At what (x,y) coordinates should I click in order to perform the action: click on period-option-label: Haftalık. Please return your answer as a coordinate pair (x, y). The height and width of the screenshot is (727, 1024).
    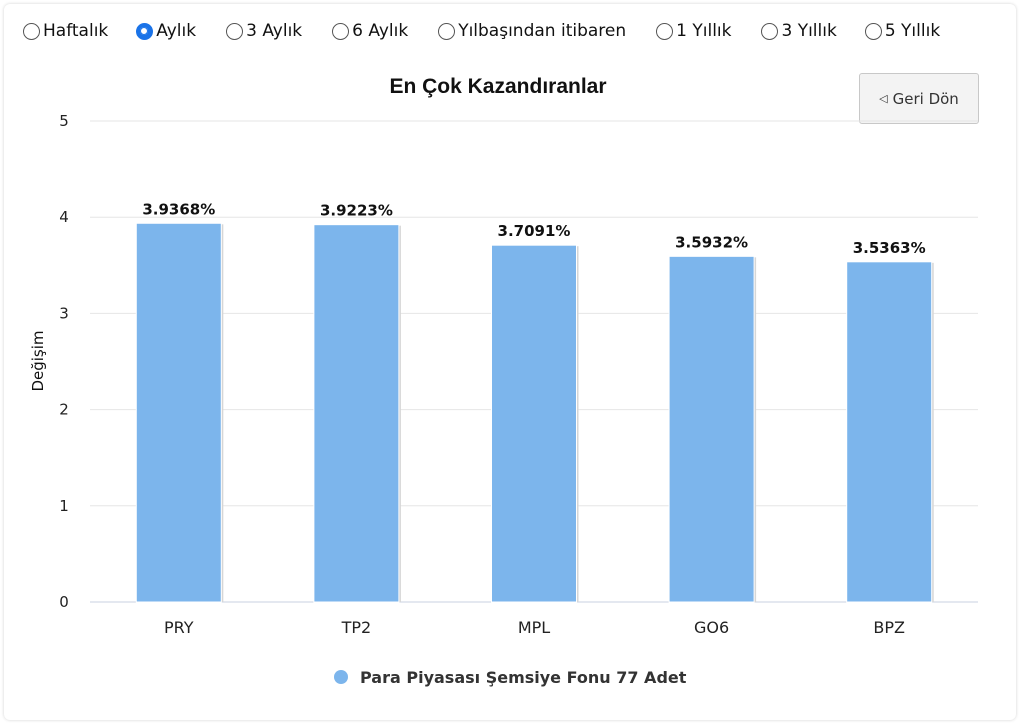
    Looking at the image, I should click on (76, 31).